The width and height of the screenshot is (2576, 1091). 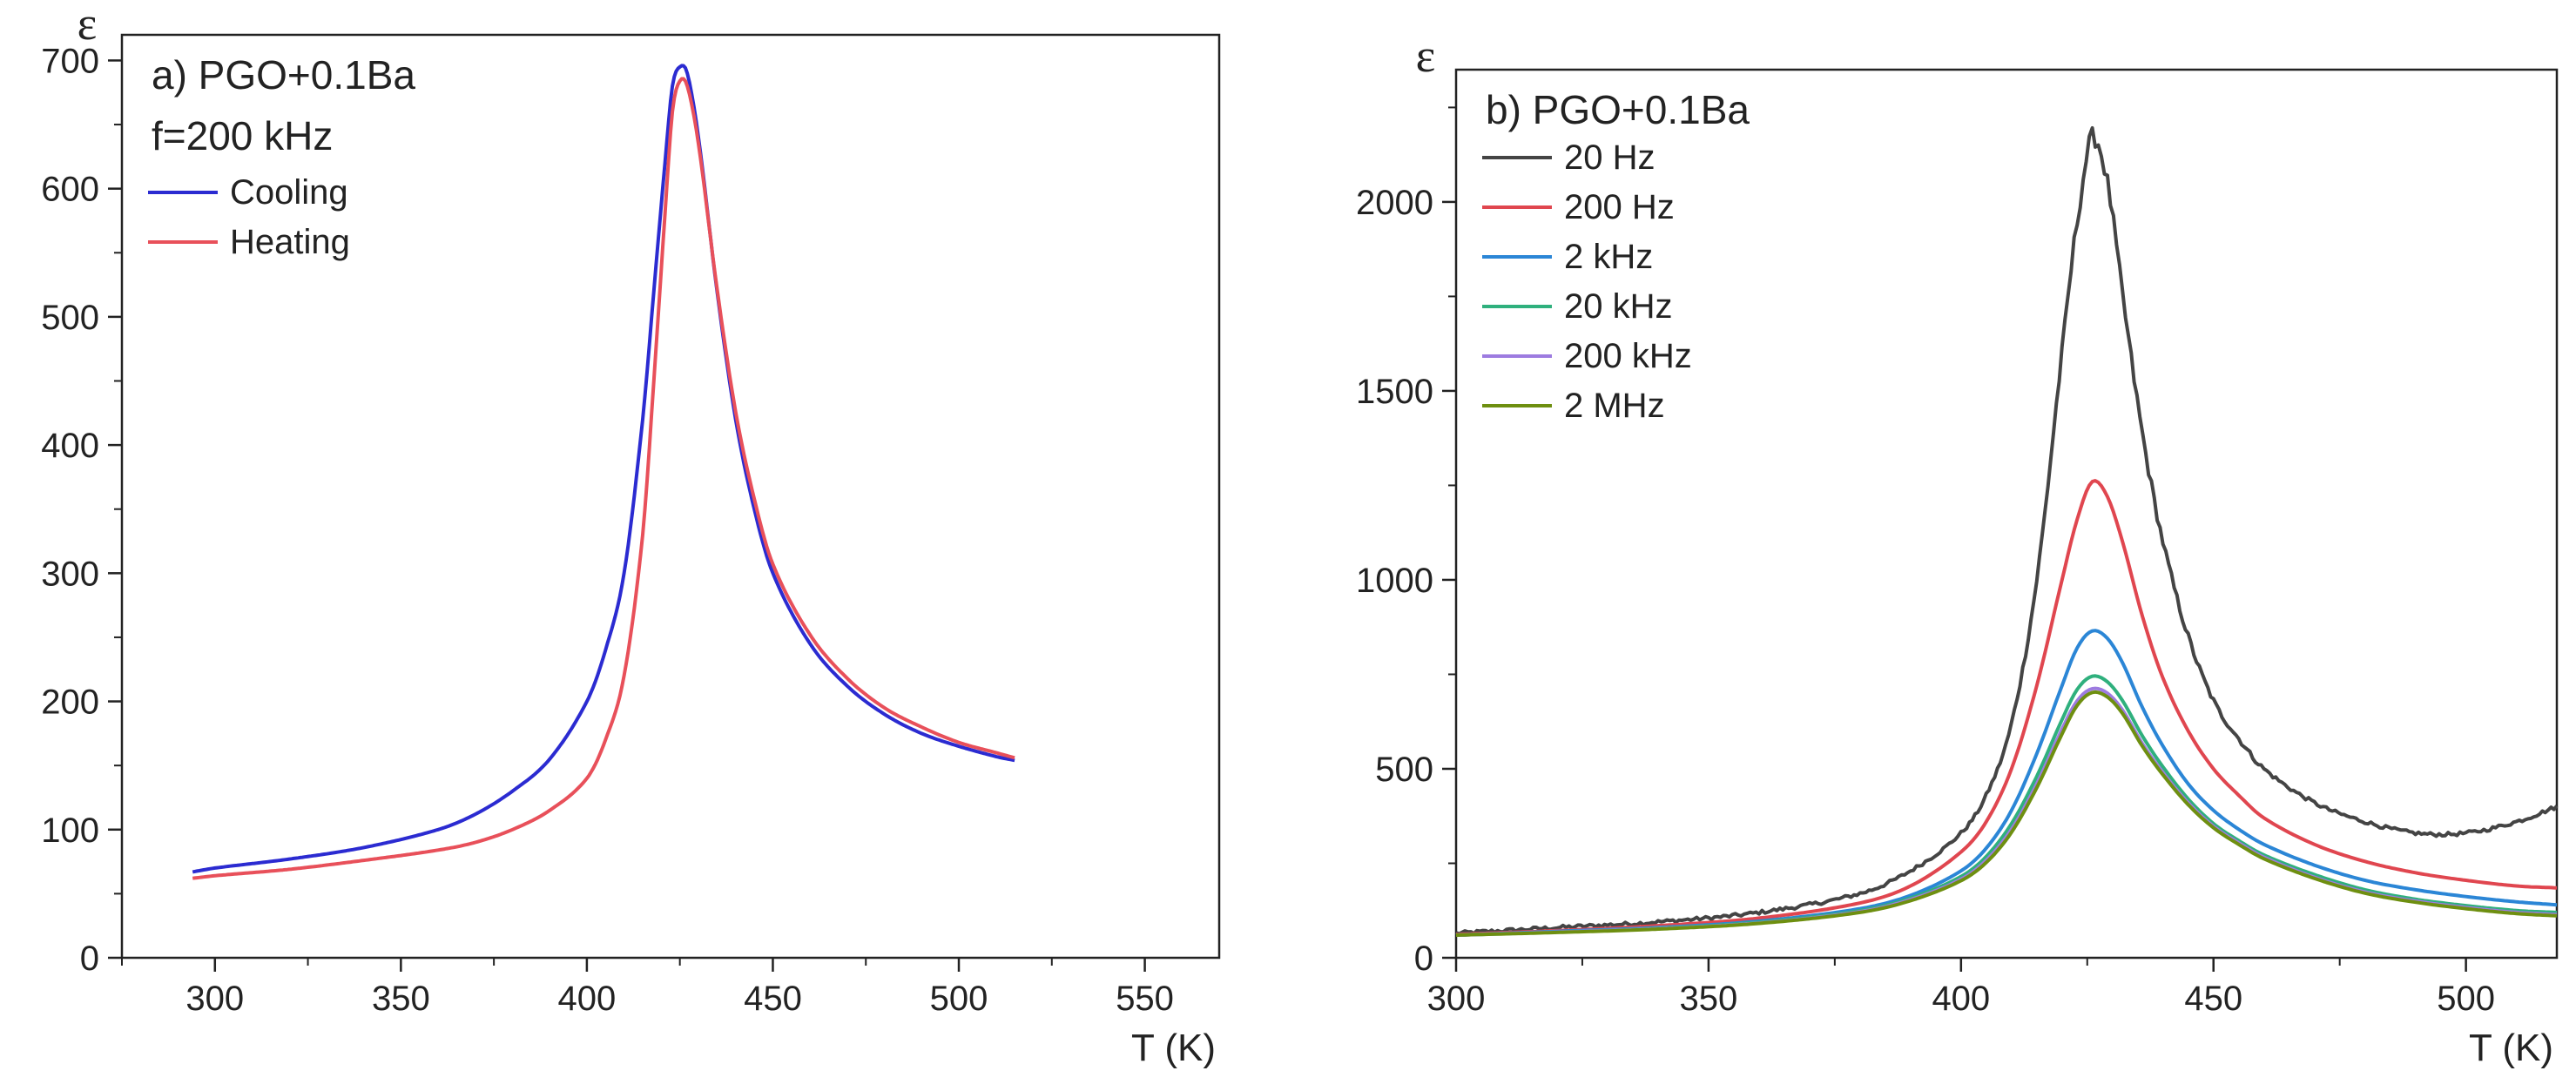 What do you see at coordinates (1614, 406) in the screenshot?
I see `legend-2-mhz-label: 2 MHz` at bounding box center [1614, 406].